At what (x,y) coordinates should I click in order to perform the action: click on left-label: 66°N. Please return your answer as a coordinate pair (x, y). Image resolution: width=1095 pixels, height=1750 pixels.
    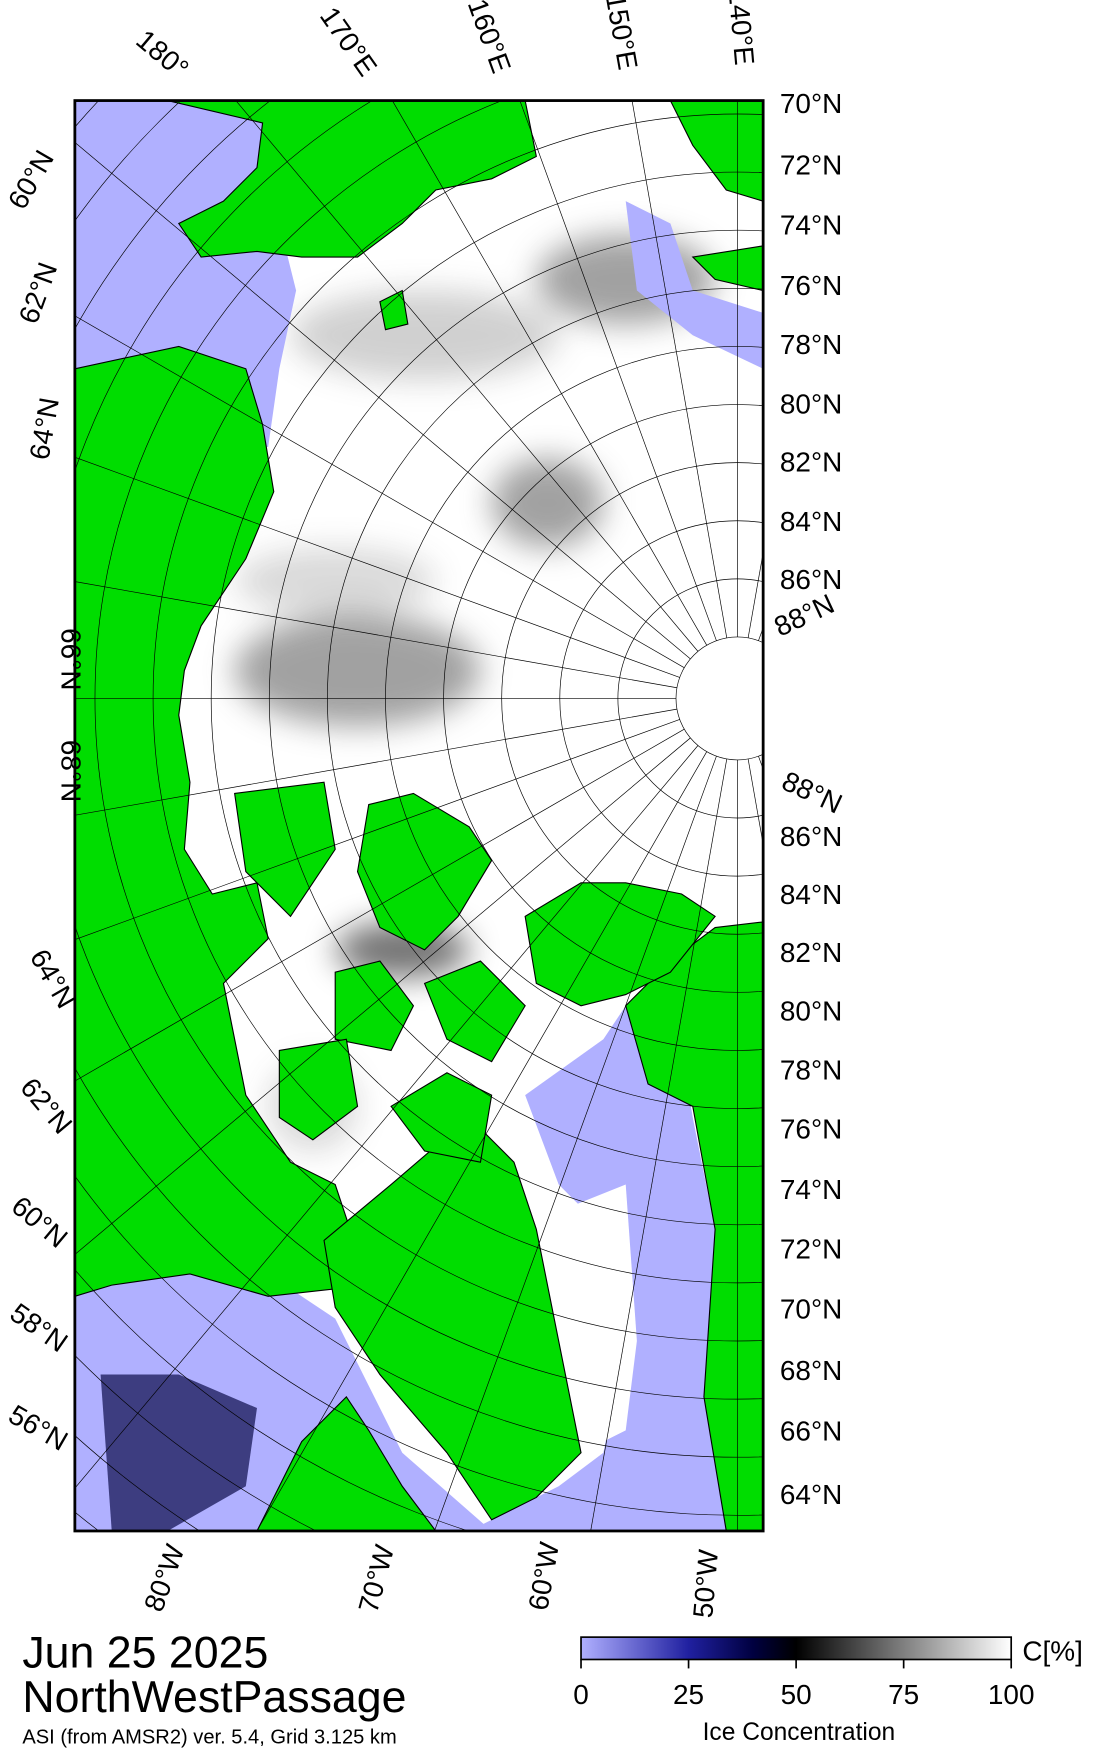
    Looking at the image, I should click on (70, 659).